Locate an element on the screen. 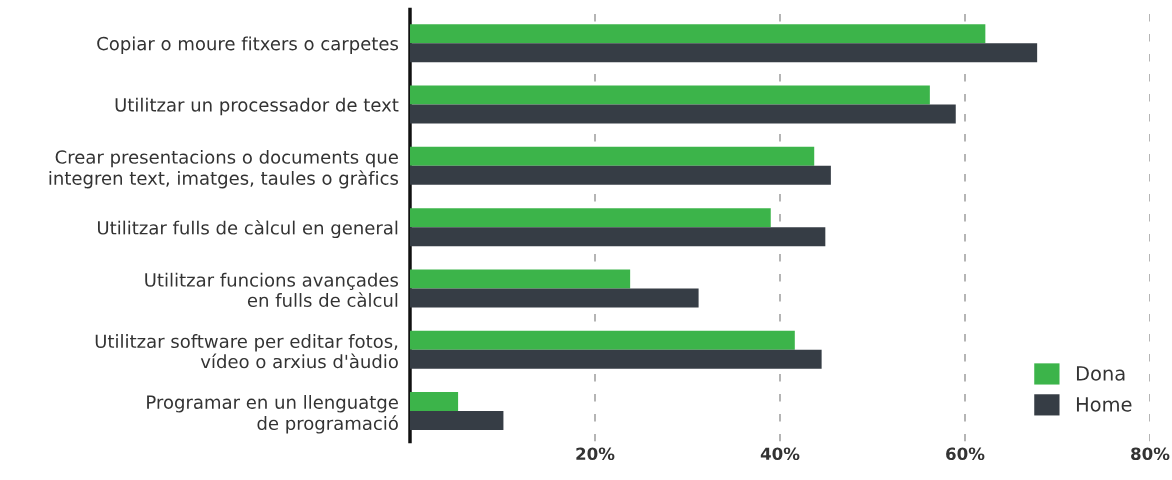 This screenshot has width=1172, height=480. legend-label: Home is located at coordinates (1104, 404).